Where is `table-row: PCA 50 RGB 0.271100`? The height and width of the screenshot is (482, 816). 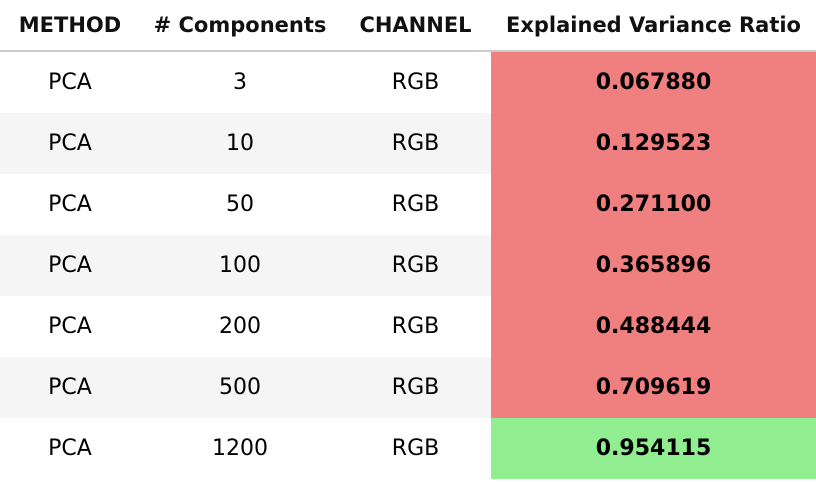
table-row: PCA 50 RGB 0.271100 is located at coordinates (408, 204).